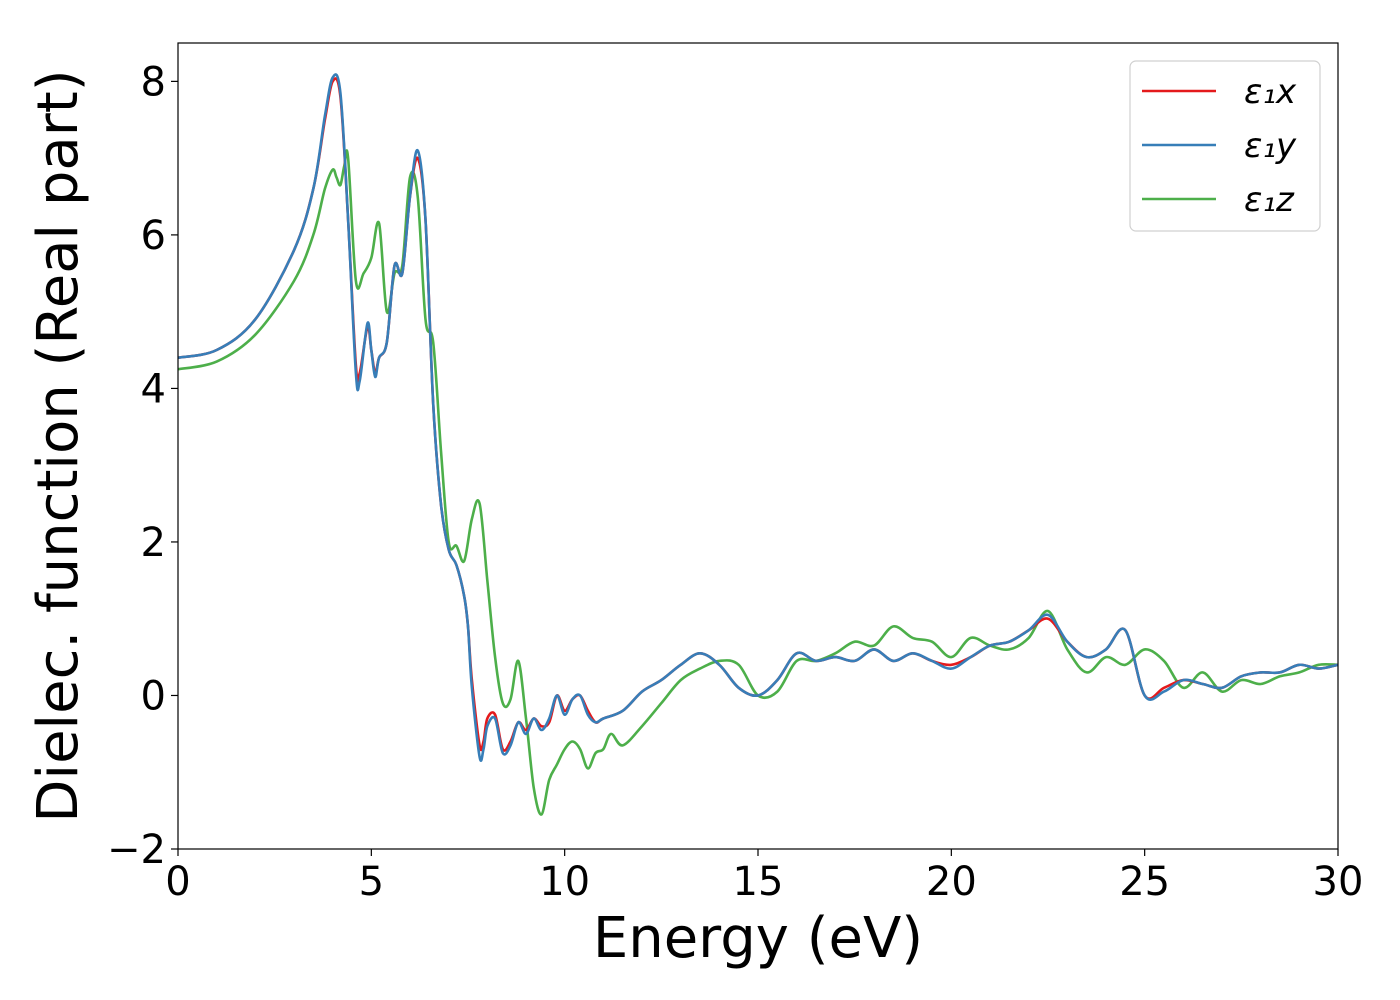 The image size is (1400, 1000). Describe the element at coordinates (1144, 882) in the screenshot. I see `x-tick-label: 25` at that location.